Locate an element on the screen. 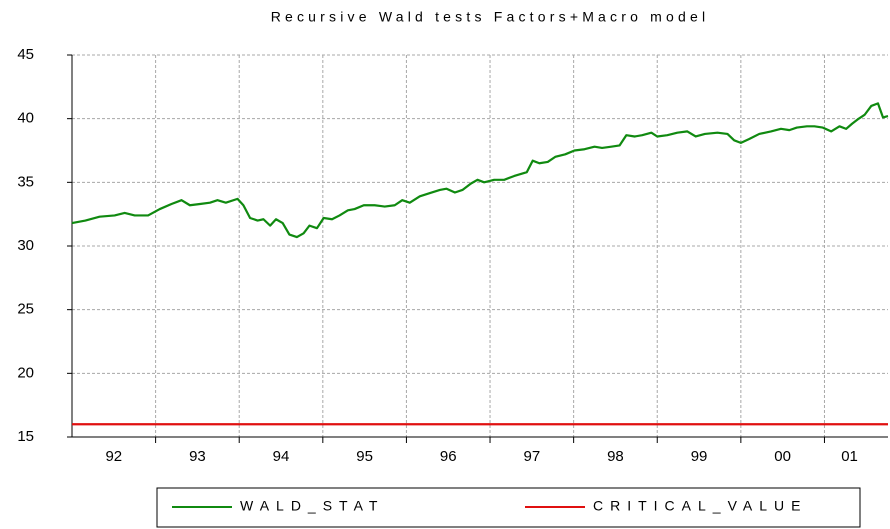 The width and height of the screenshot is (890, 529). y-tick-label: 20 is located at coordinates (25, 372).